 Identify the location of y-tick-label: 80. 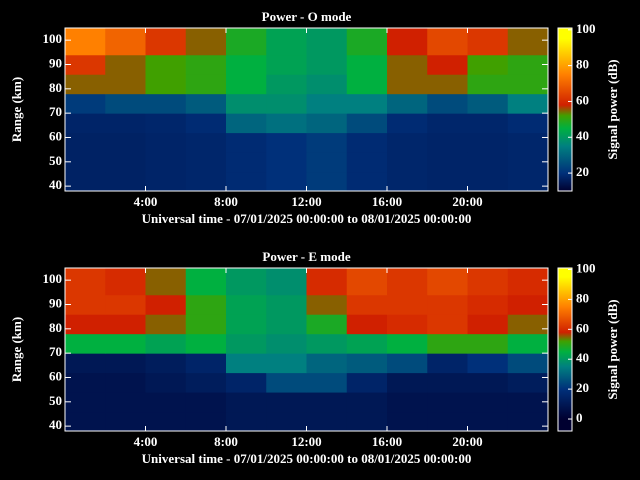
(55, 87).